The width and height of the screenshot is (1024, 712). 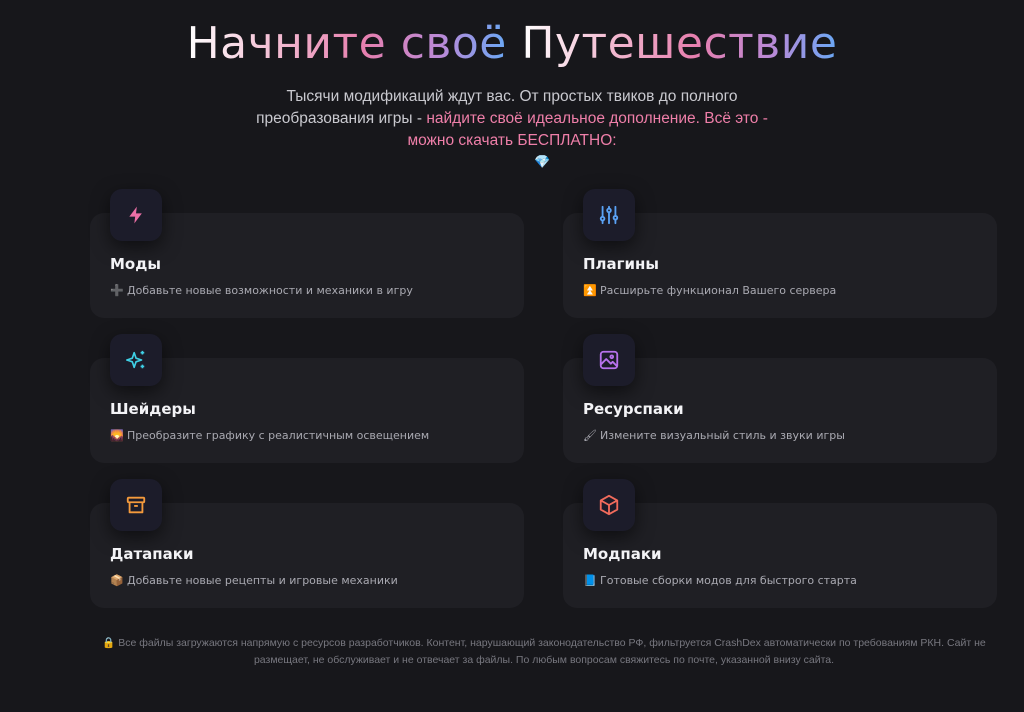 I want to click on category-card-datapacks, so click(x=307, y=555).